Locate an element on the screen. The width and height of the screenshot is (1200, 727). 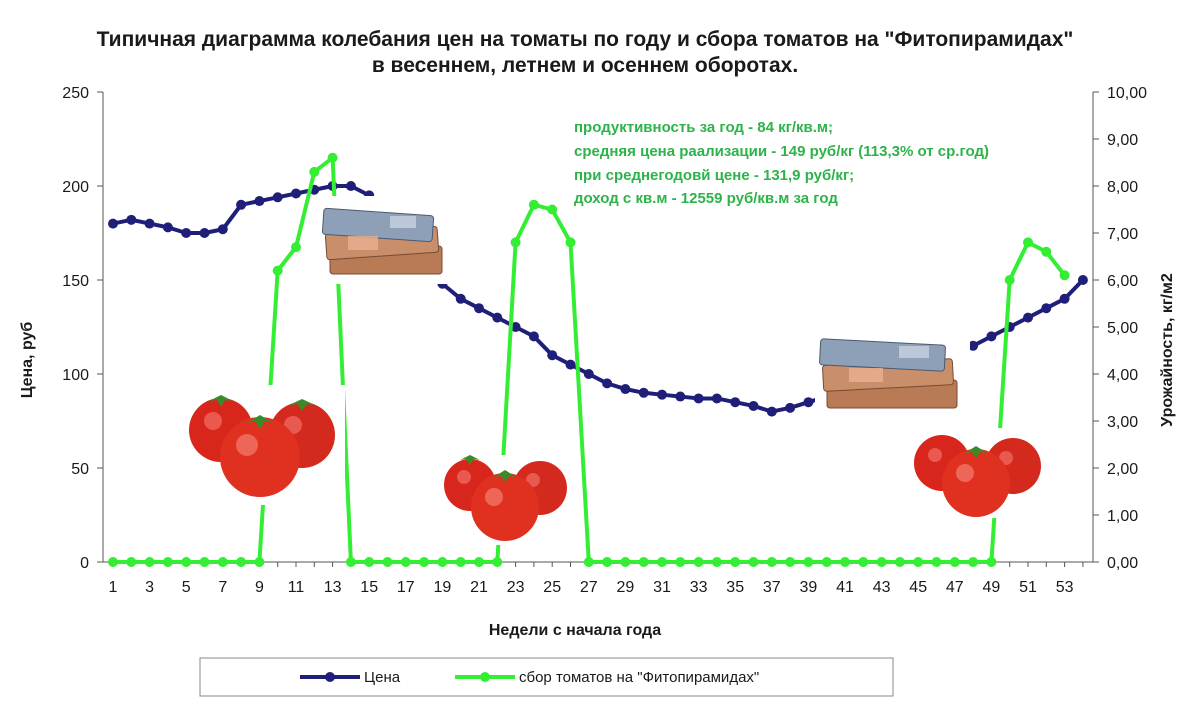
left-tick-label: 50 is located at coordinates (80, 469).